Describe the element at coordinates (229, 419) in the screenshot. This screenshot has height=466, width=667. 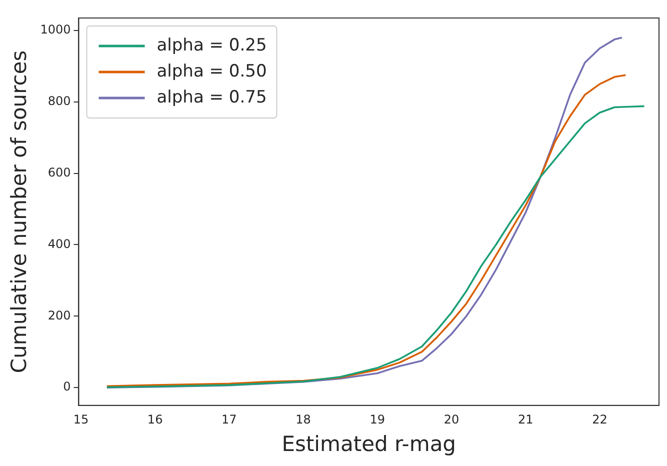
I see `x-tick-label: 17` at that location.